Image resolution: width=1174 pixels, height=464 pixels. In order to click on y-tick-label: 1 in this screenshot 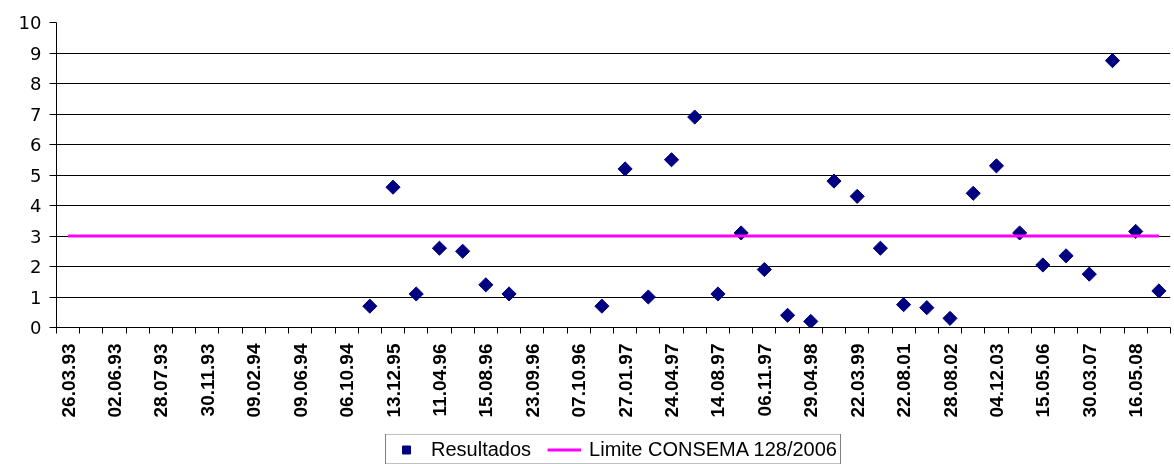, I will do `click(36, 297)`.